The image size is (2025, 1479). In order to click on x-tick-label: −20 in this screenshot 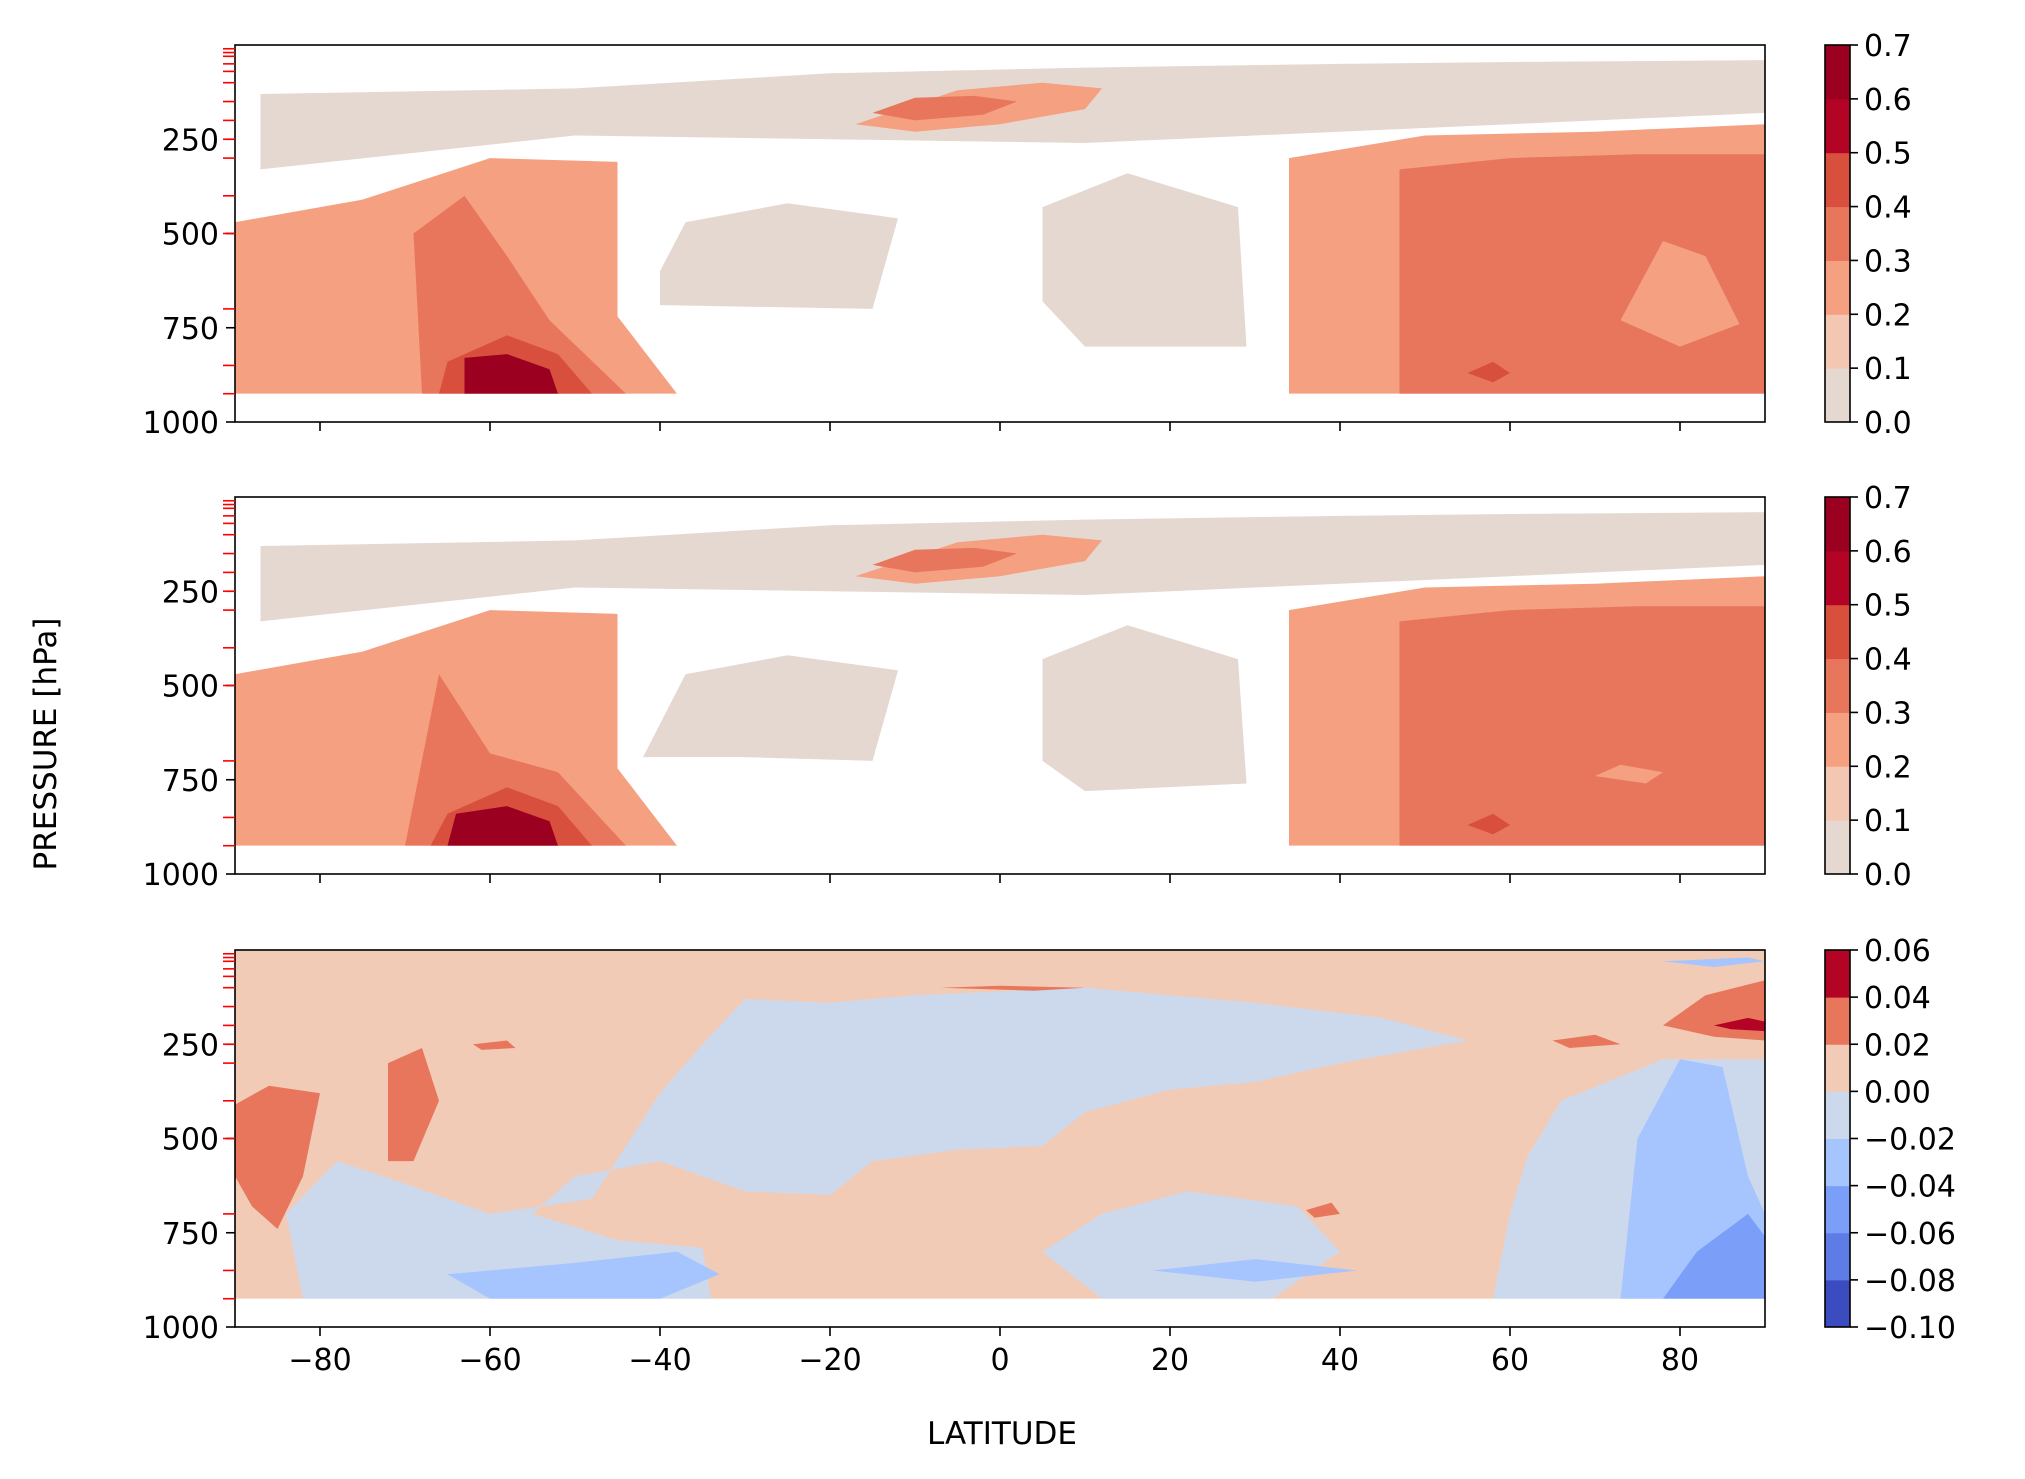, I will do `click(829, 1360)`.